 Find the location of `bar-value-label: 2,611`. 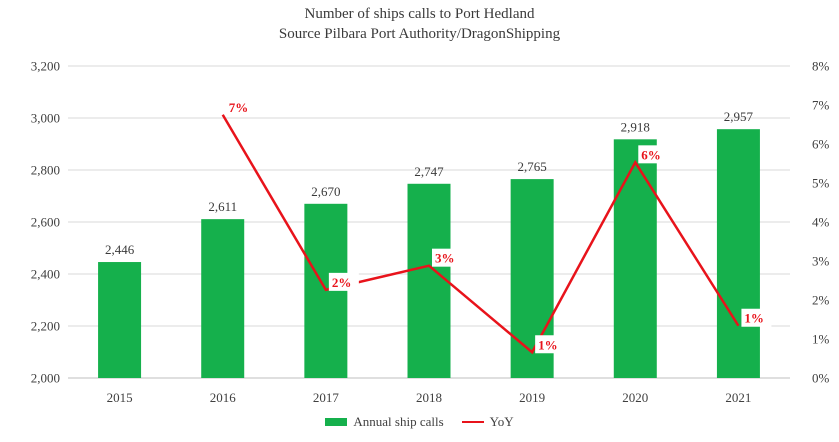

bar-value-label: 2,611 is located at coordinates (222, 206).